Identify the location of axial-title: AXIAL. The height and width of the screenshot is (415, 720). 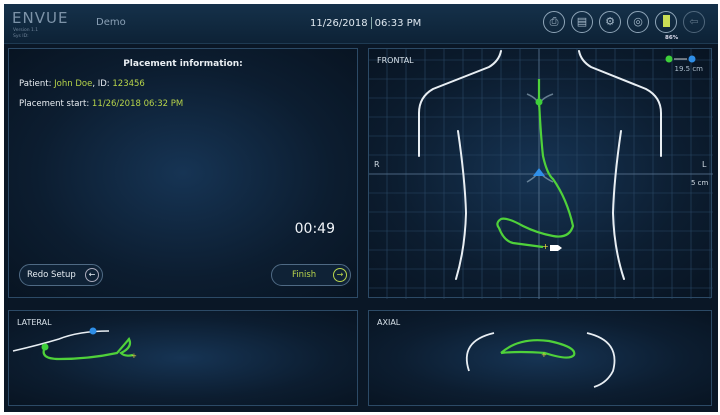
(389, 322).